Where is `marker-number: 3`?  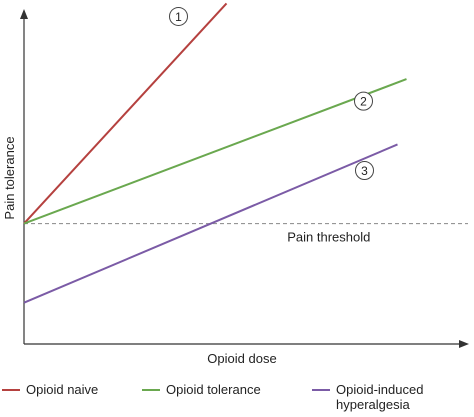 marker-number: 3 is located at coordinates (364, 171).